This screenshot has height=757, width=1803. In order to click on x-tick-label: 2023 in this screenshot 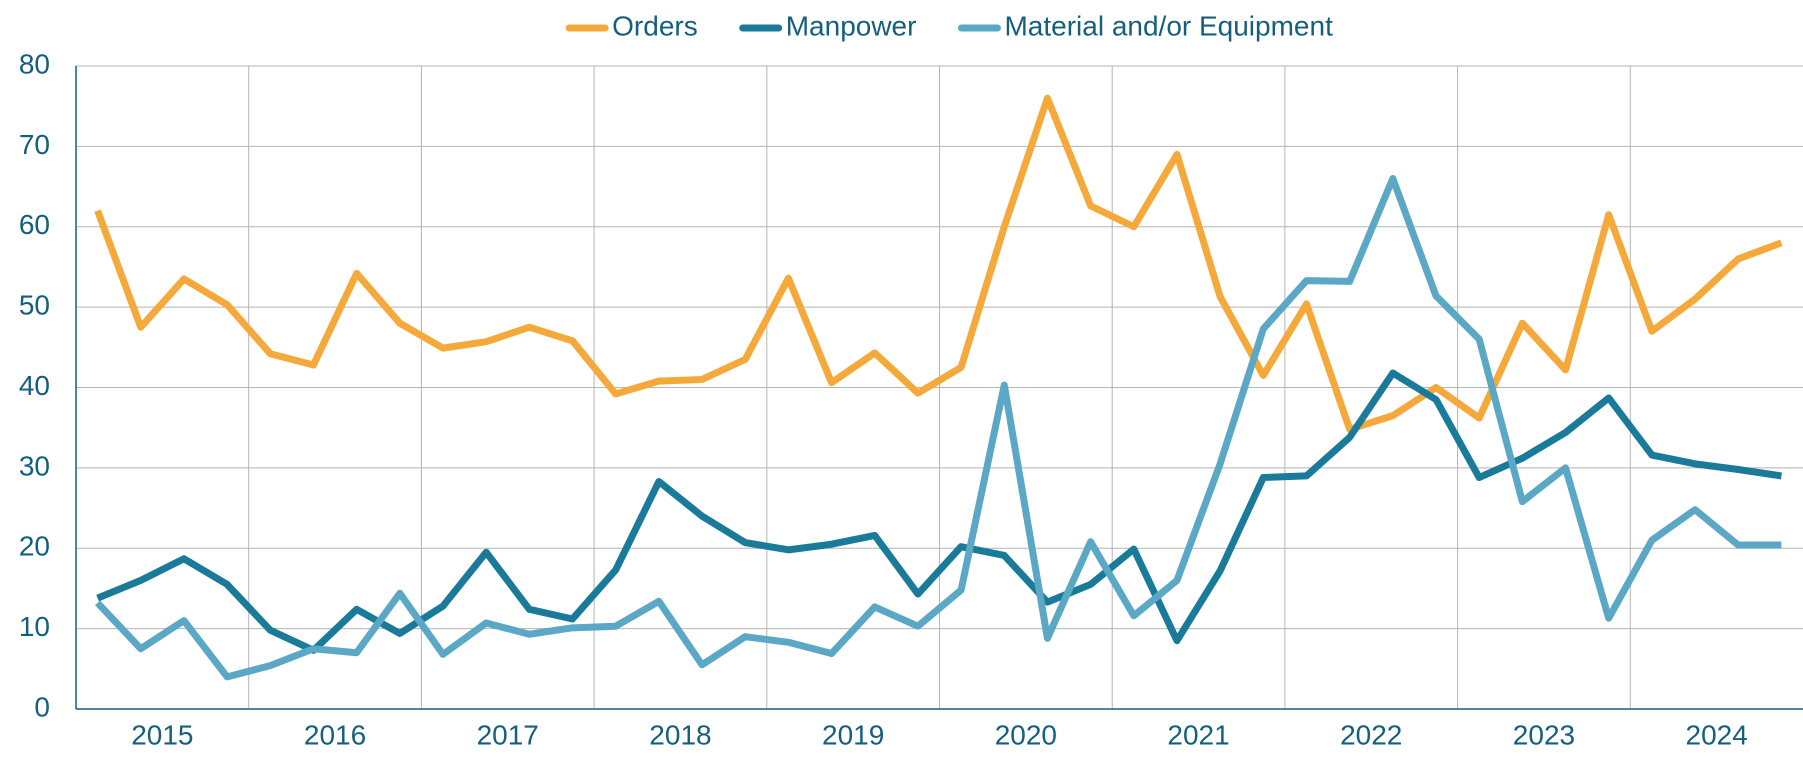, I will do `click(1544, 734)`.